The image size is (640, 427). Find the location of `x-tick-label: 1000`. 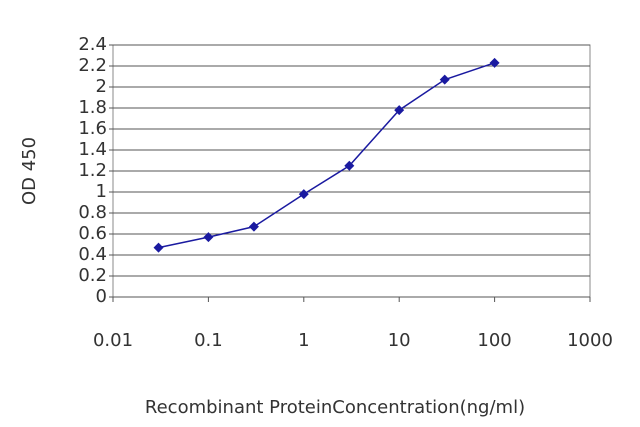

x-tick-label: 1000 is located at coordinates (590, 340).